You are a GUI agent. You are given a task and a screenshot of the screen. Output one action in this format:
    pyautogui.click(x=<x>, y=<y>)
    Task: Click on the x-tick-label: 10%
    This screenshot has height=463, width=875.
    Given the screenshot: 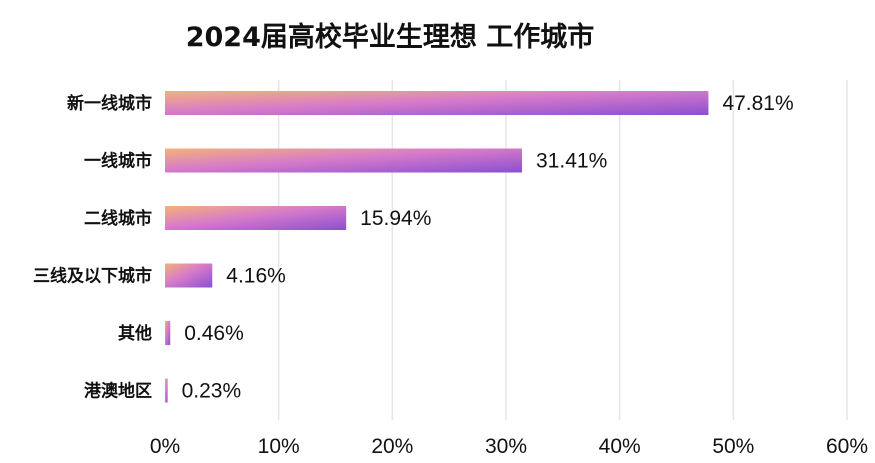 What is the action you would take?
    pyautogui.click(x=279, y=446)
    